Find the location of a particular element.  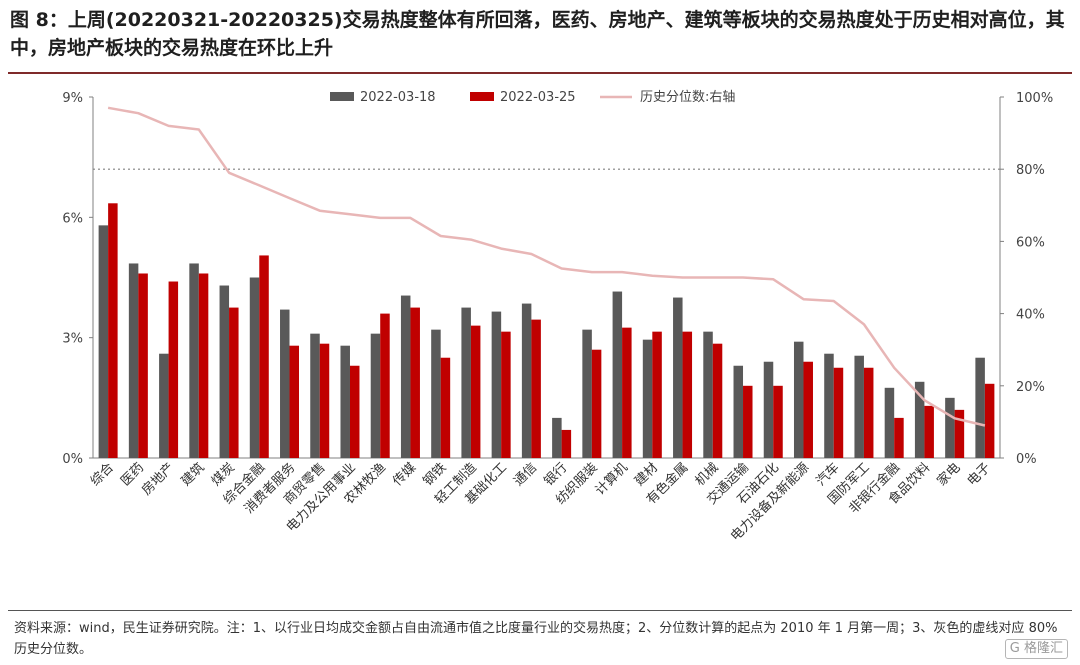

x-tick-label: 电子 is located at coordinates (979, 474).